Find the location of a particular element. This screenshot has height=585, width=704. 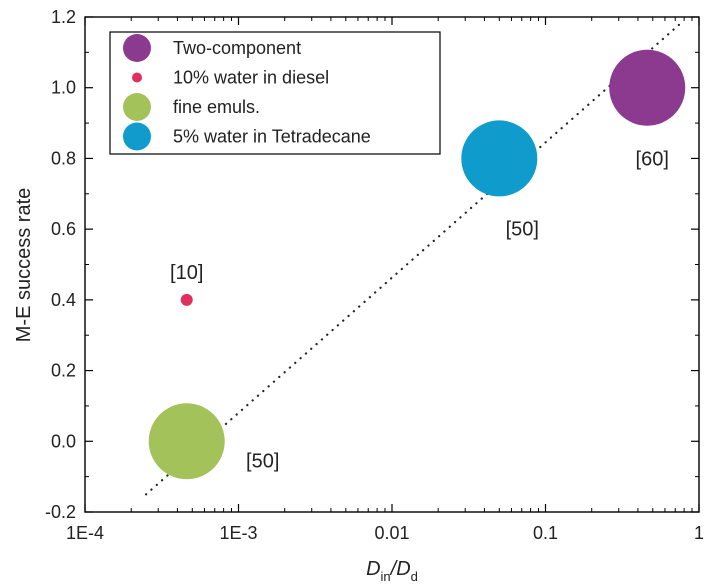

y-tick-label: 0.8 is located at coordinates (63, 158).